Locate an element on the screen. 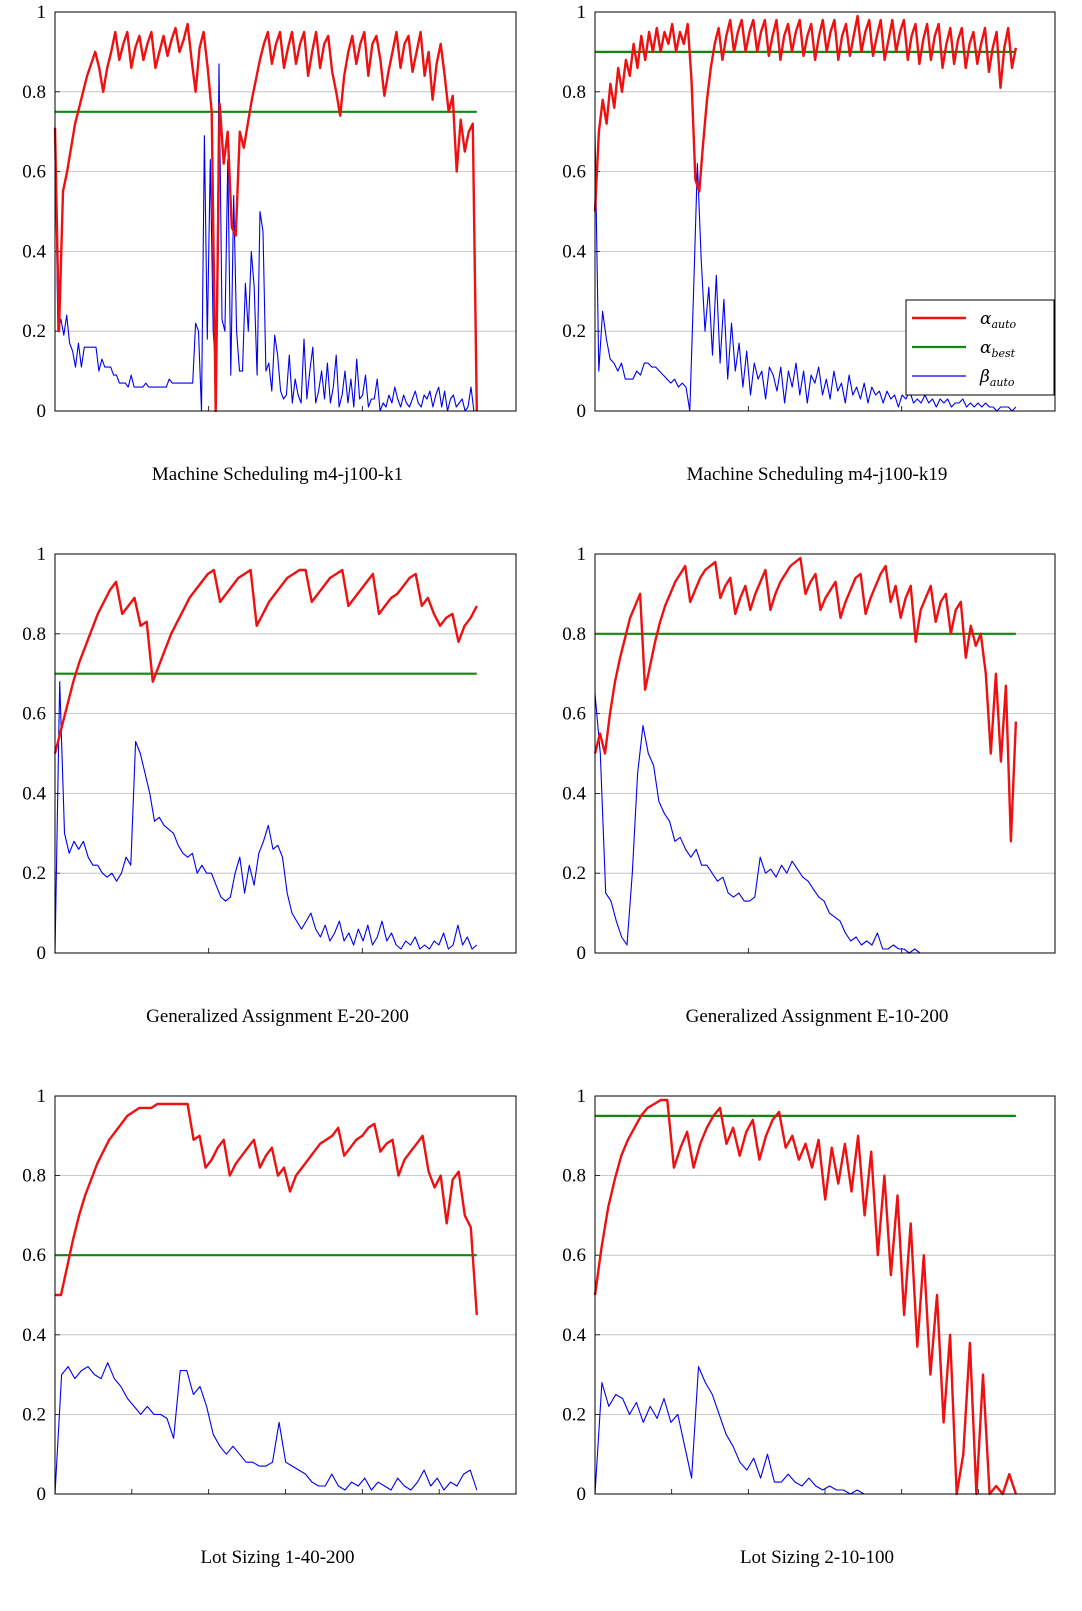  legend-label: αauto is located at coordinates (998, 320).